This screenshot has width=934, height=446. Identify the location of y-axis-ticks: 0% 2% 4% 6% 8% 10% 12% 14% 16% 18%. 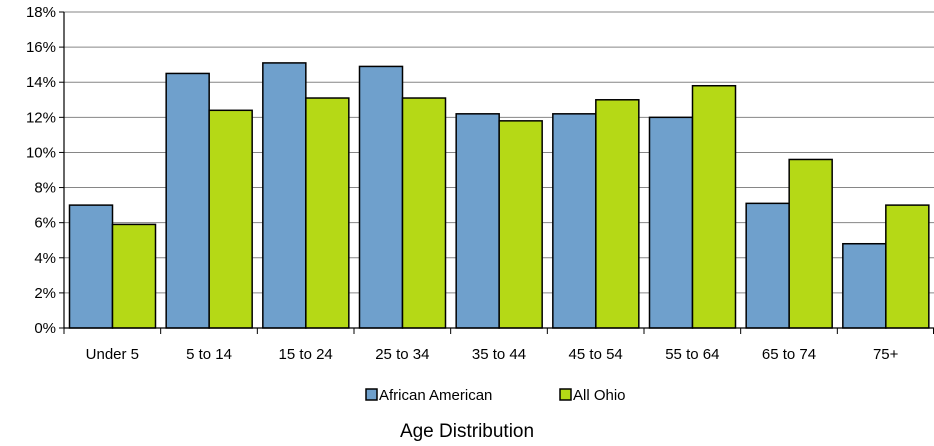
(45, 170).